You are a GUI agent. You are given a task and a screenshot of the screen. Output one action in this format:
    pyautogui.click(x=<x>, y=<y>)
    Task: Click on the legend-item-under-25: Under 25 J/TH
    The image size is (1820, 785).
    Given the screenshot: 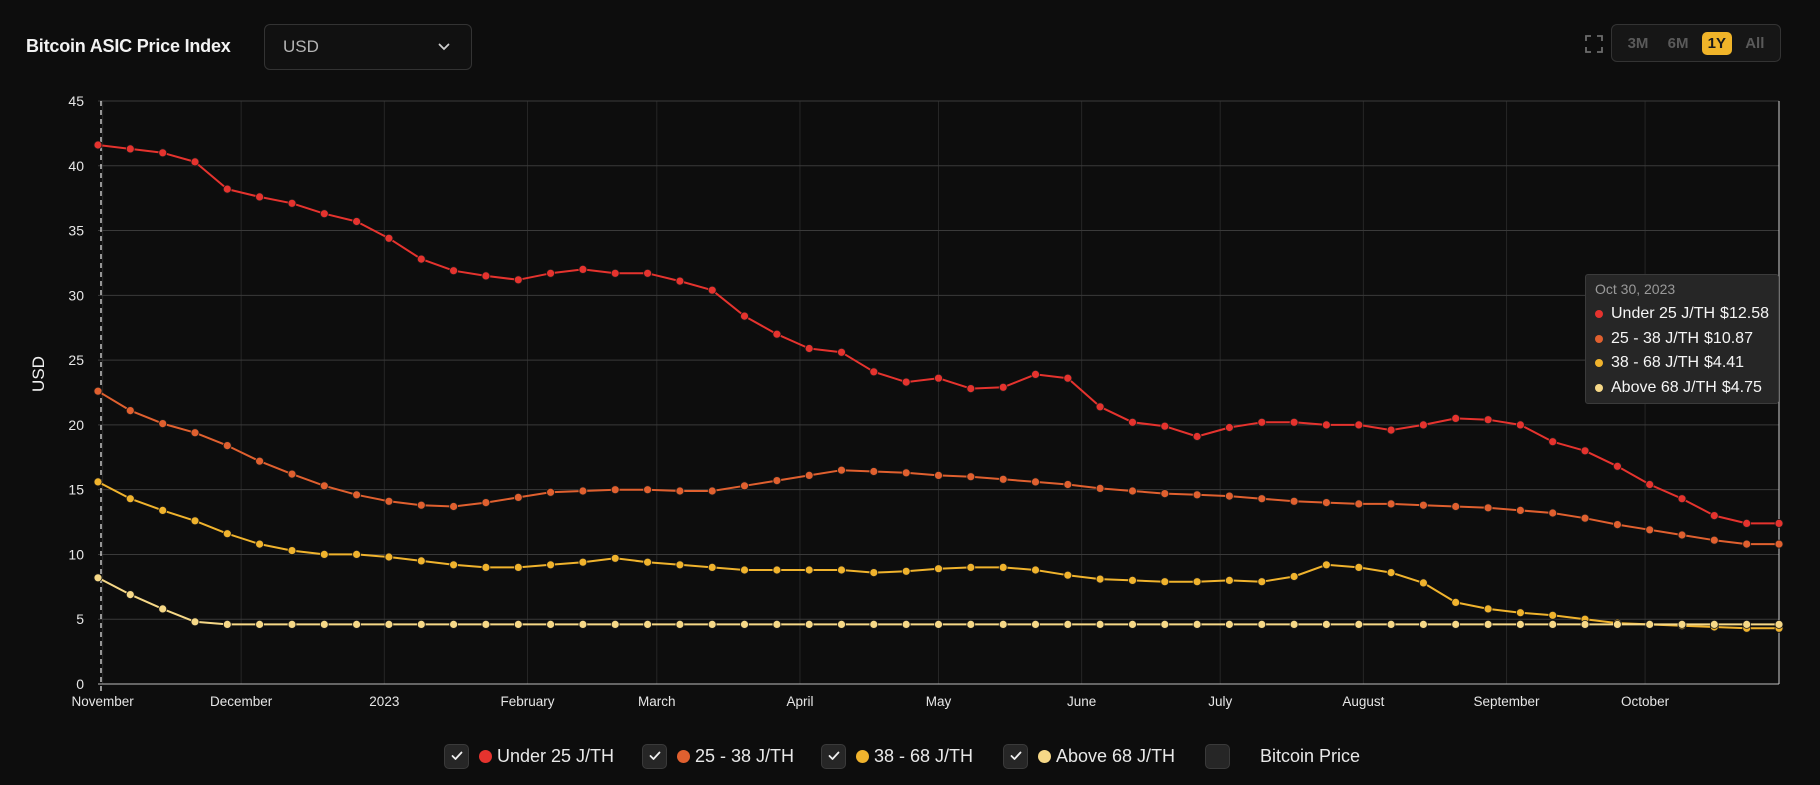 What is the action you would take?
    pyautogui.click(x=529, y=756)
    